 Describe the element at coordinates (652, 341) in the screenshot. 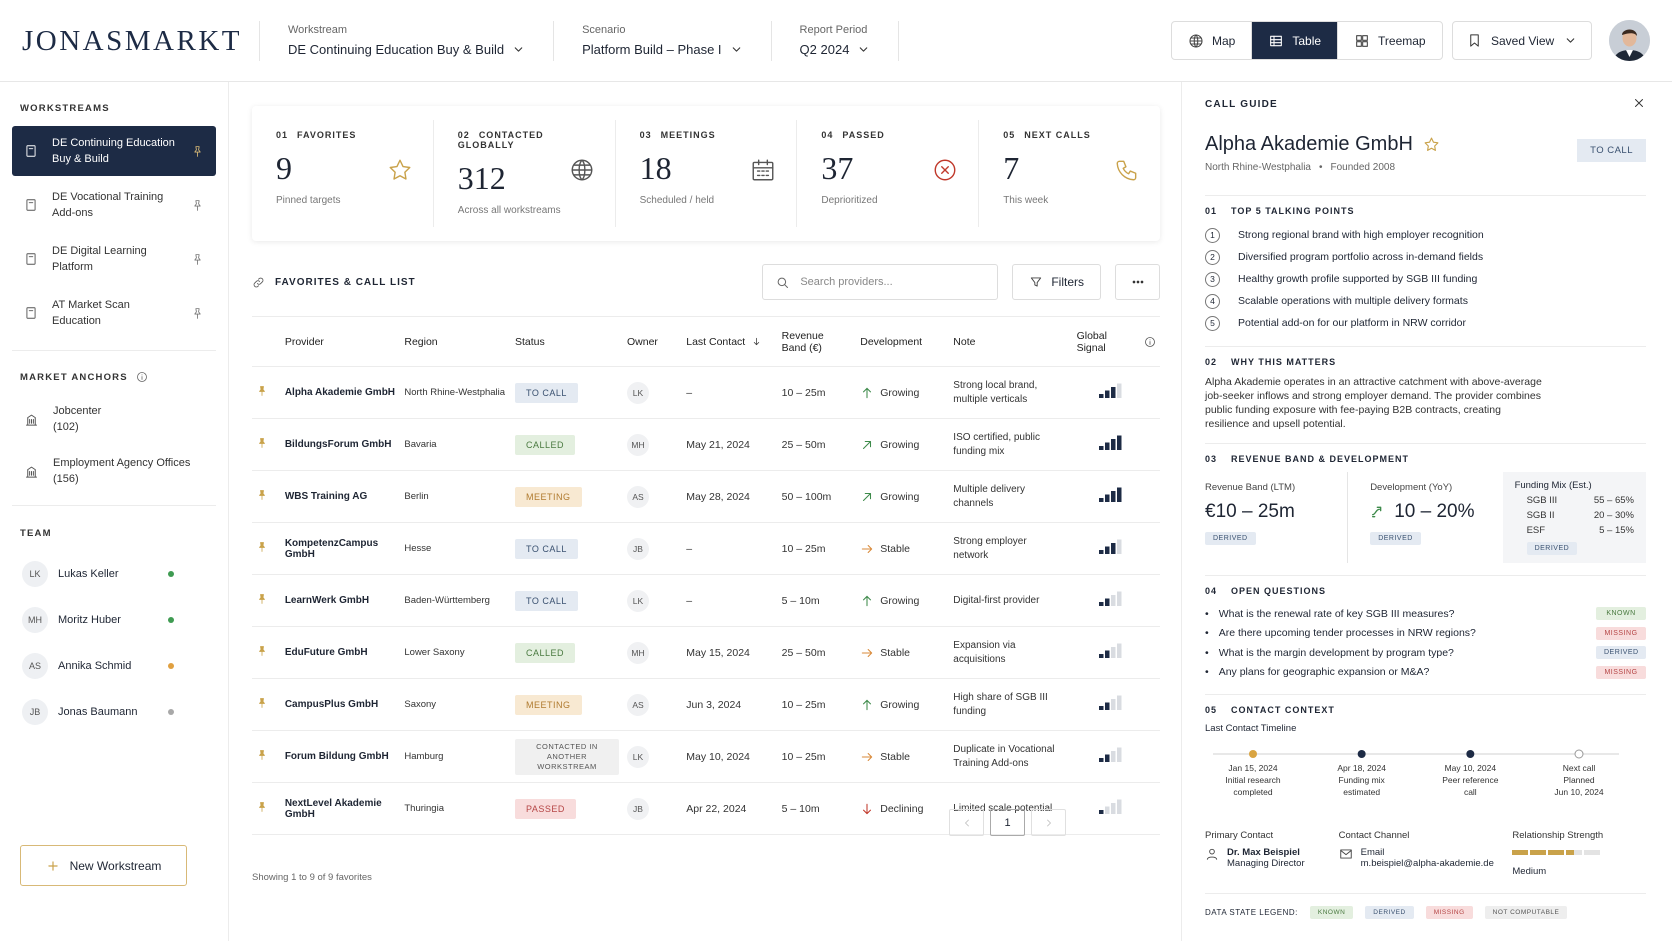

I see `column-header: Owner` at that location.